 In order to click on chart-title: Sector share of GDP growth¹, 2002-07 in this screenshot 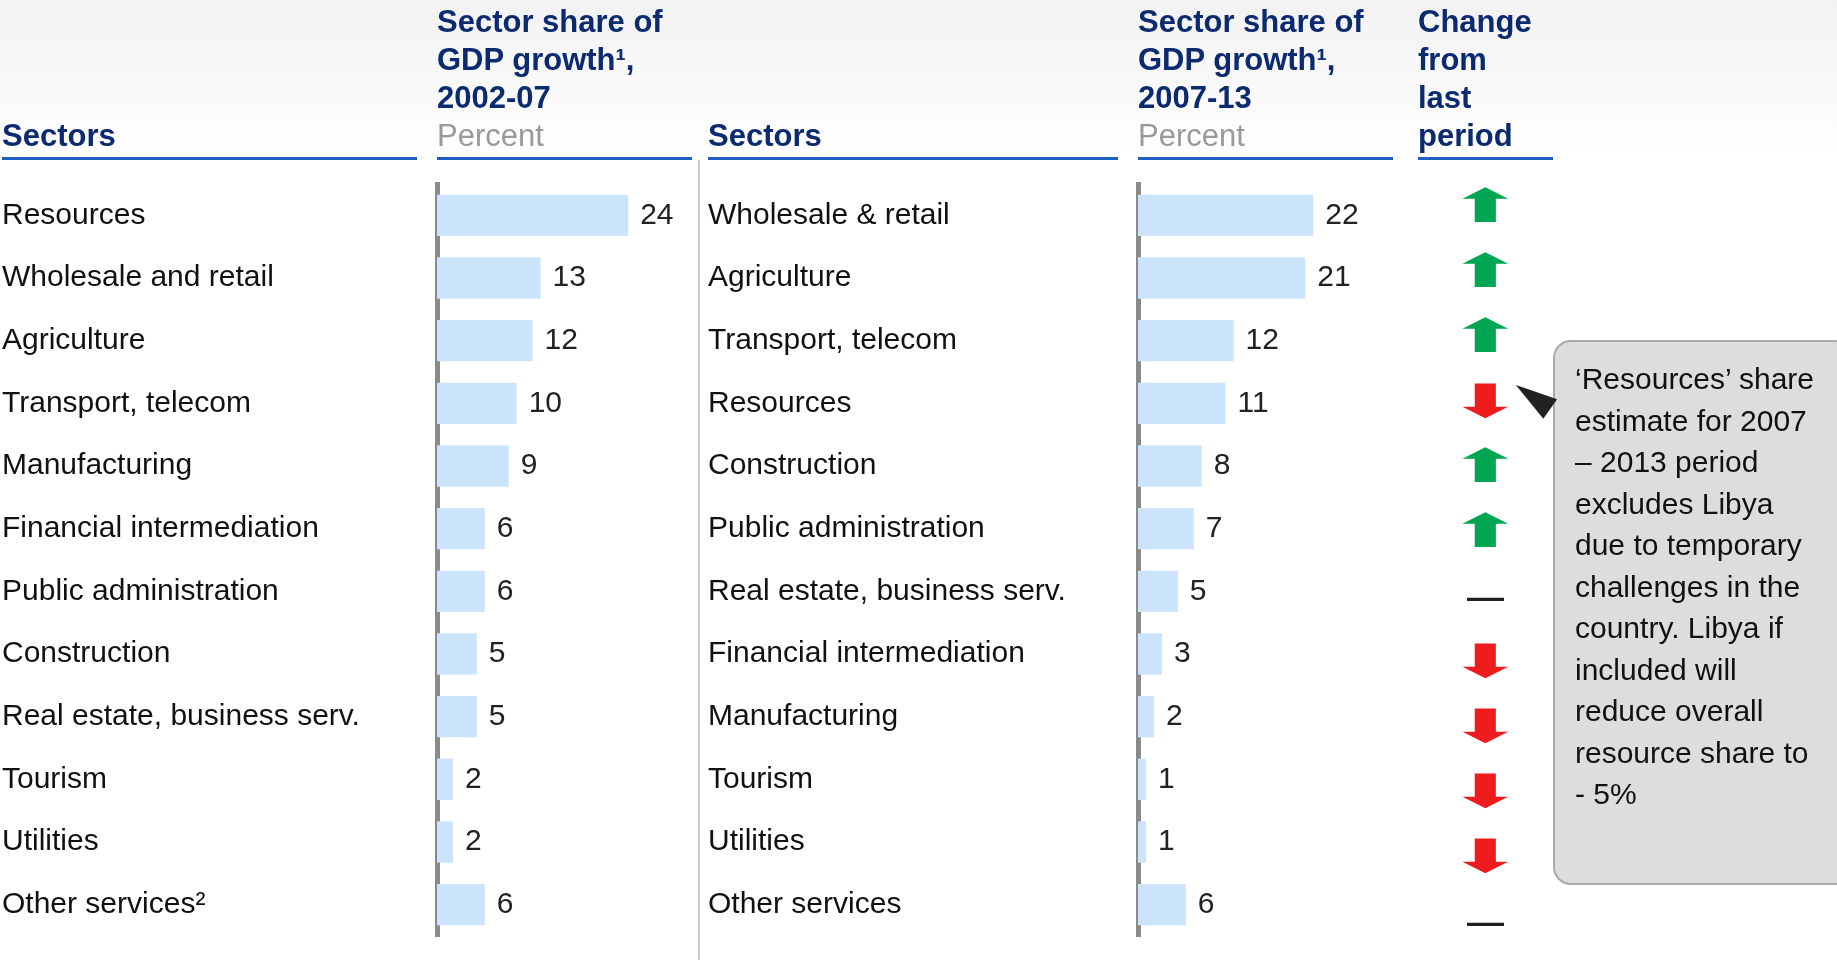, I will do `click(550, 60)`.